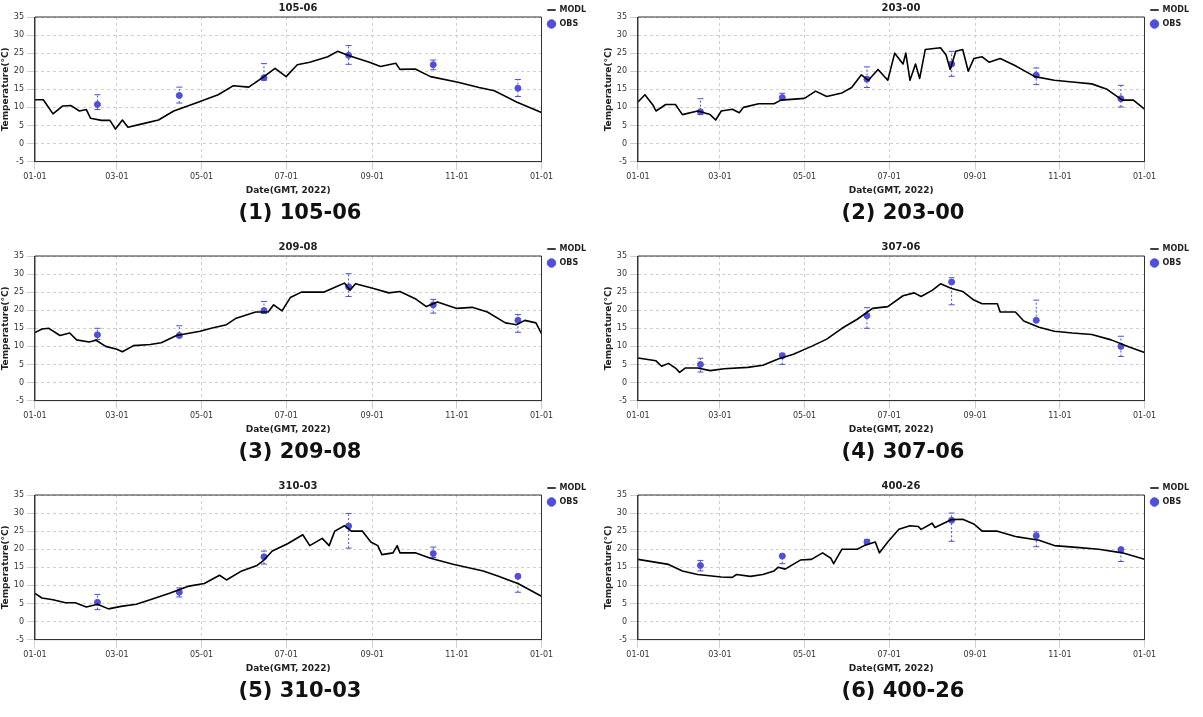 This screenshot has width=1203, height=717. I want to click on chart-title: 209-08, so click(298, 246).